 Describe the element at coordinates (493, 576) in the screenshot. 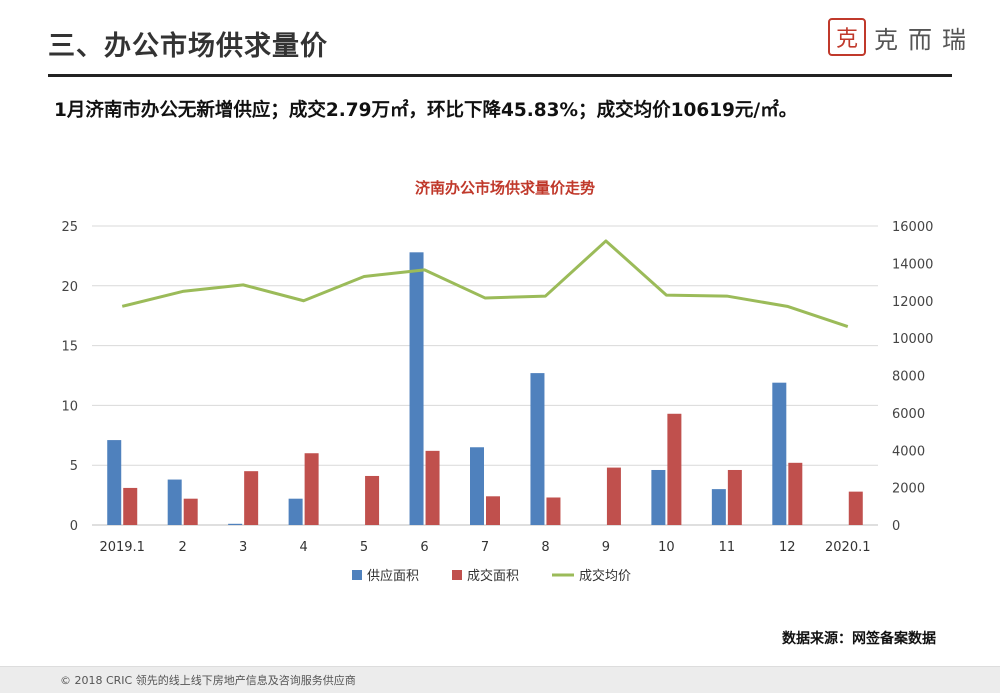

I see `legend-label: 成交面积` at that location.